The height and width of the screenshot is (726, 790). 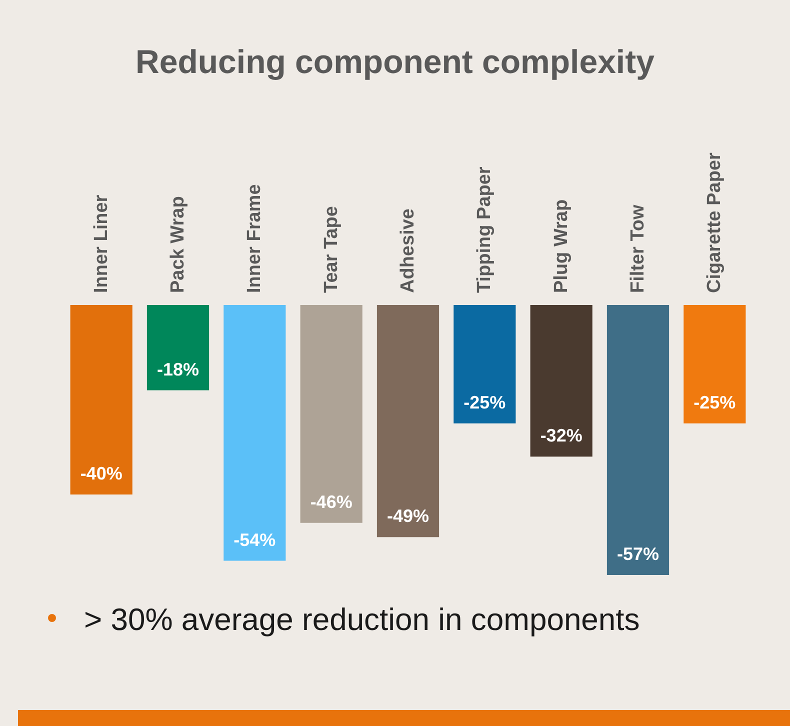 I want to click on chart-title: Reducing component complexity, so click(x=396, y=61).